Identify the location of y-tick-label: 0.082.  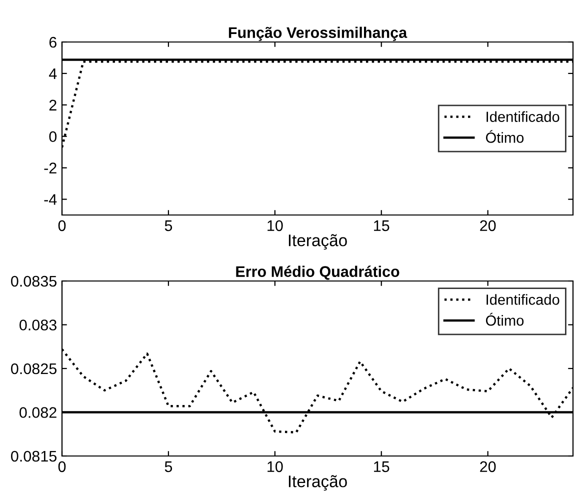
(38, 412).